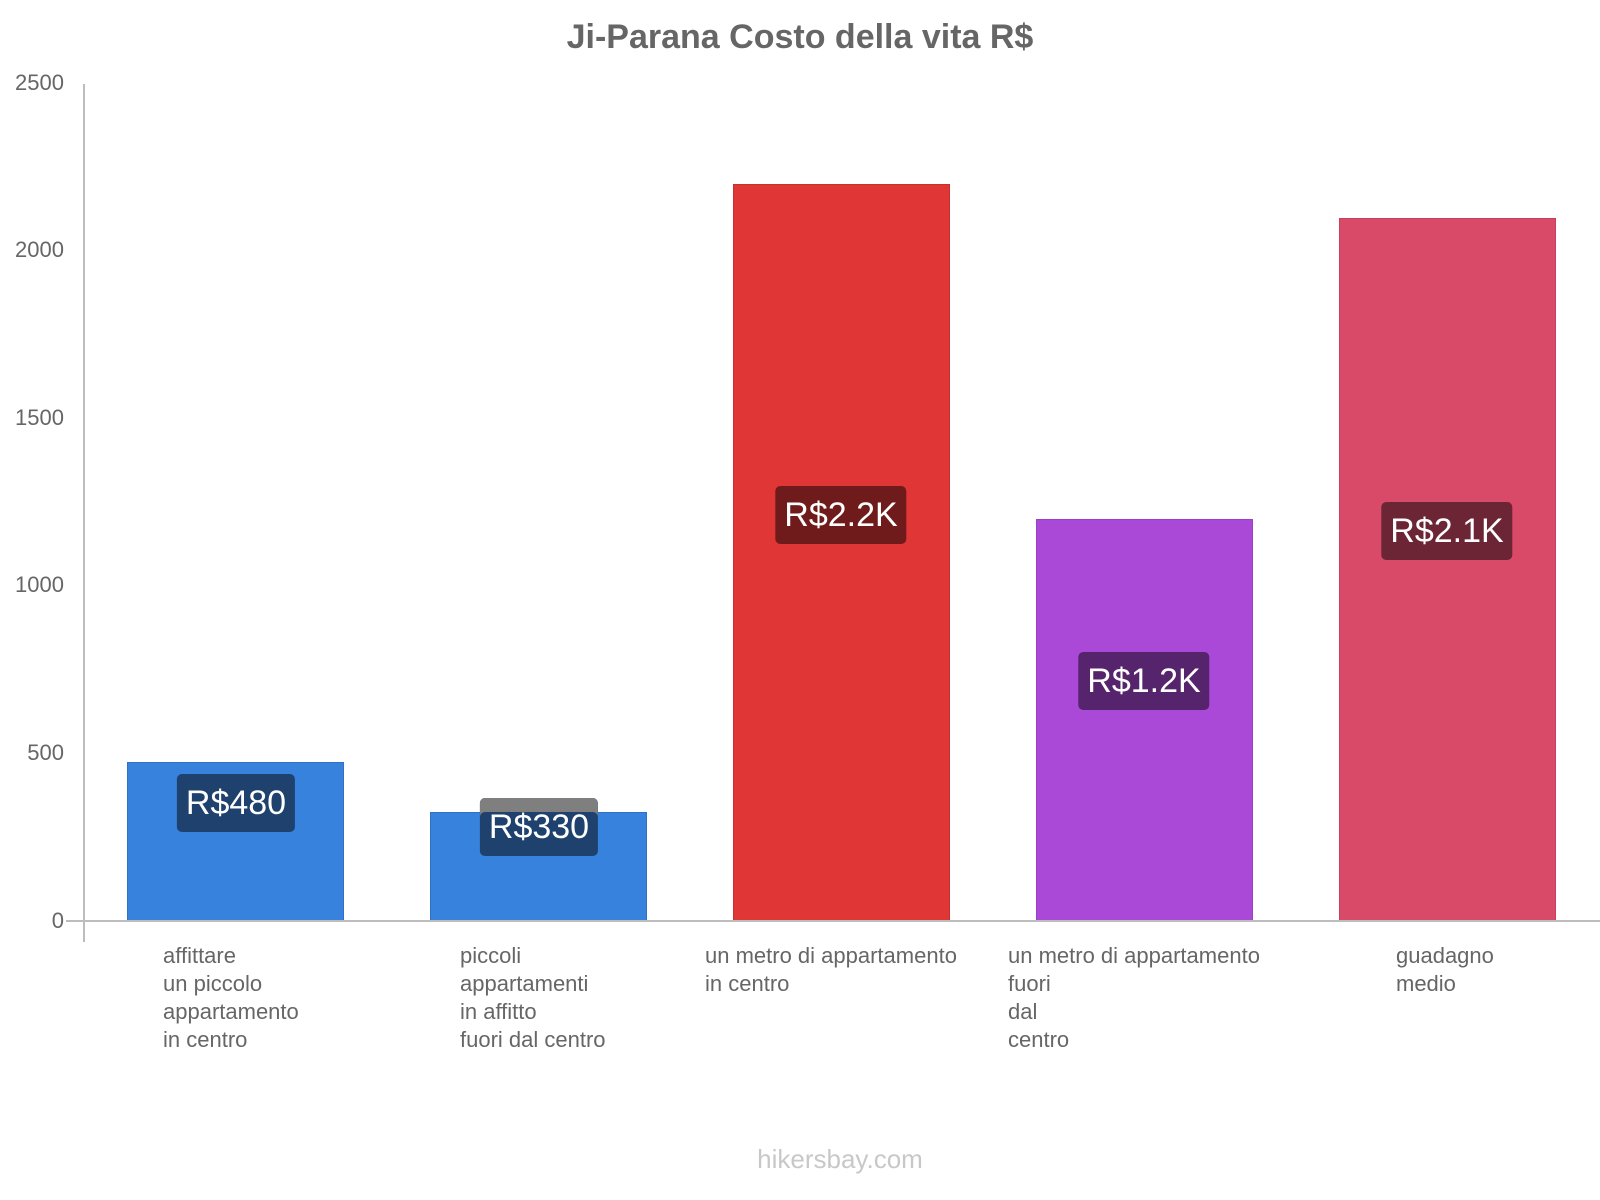 The width and height of the screenshot is (1600, 1200). I want to click on footer-watermark: hikersbay.com, so click(840, 1159).